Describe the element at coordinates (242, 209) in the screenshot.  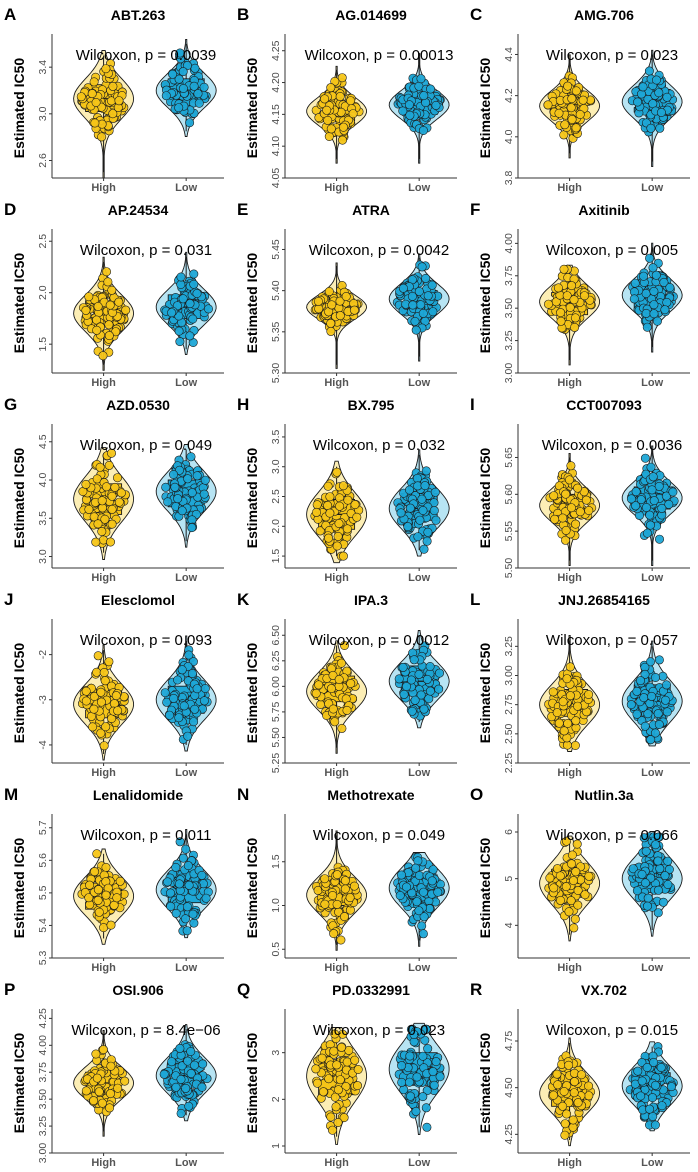
I see `panel-letter: E` at that location.